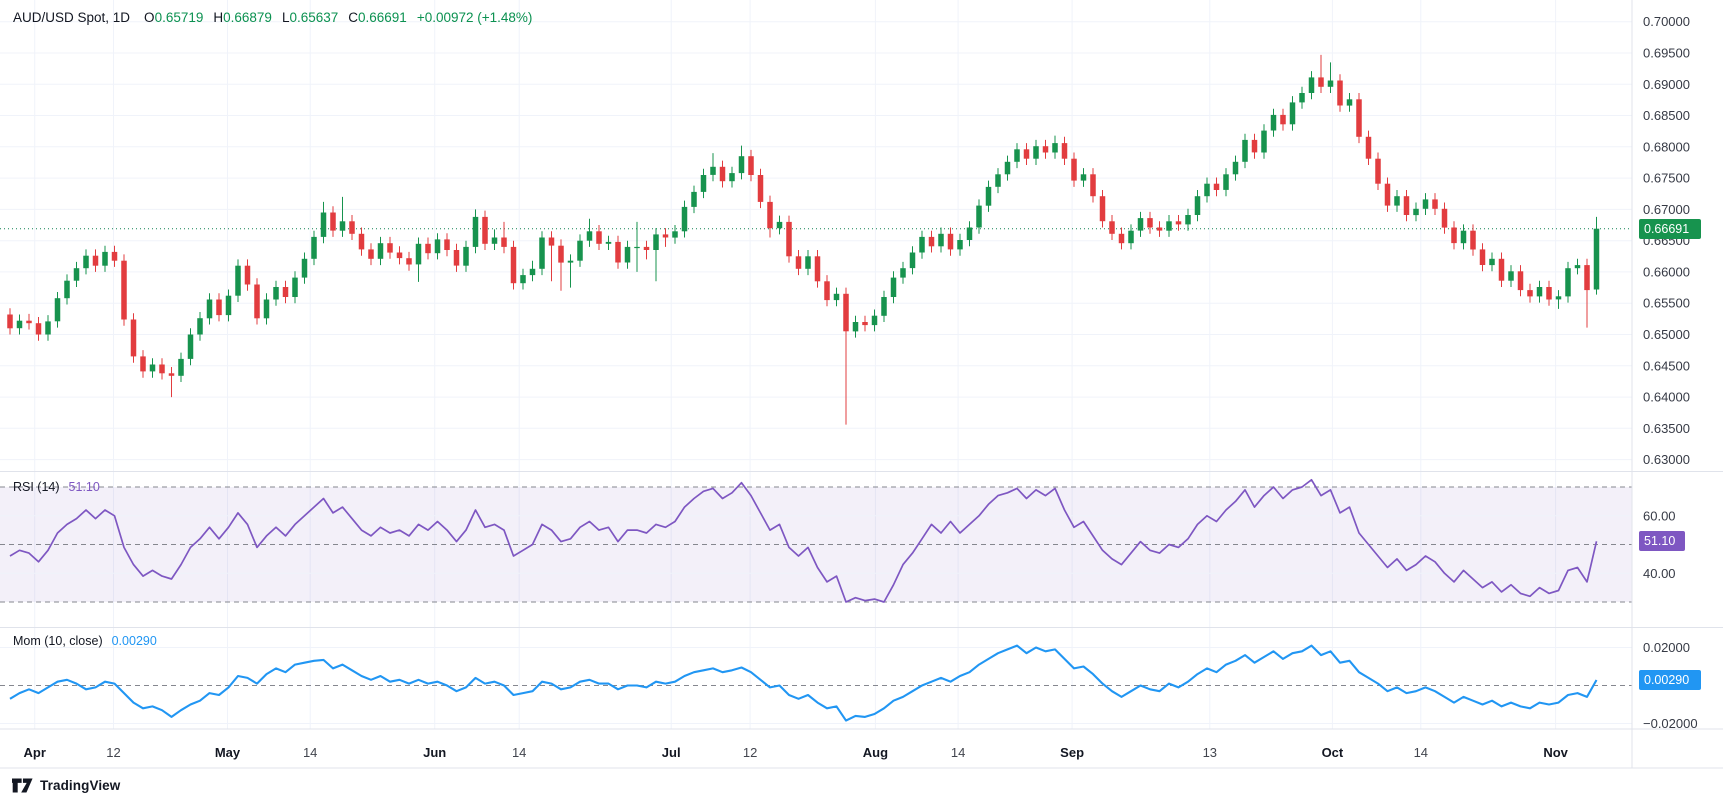 This screenshot has height=803, width=1723. What do you see at coordinates (1670, 680) in the screenshot?
I see `mom-value-badge: 0.00290` at bounding box center [1670, 680].